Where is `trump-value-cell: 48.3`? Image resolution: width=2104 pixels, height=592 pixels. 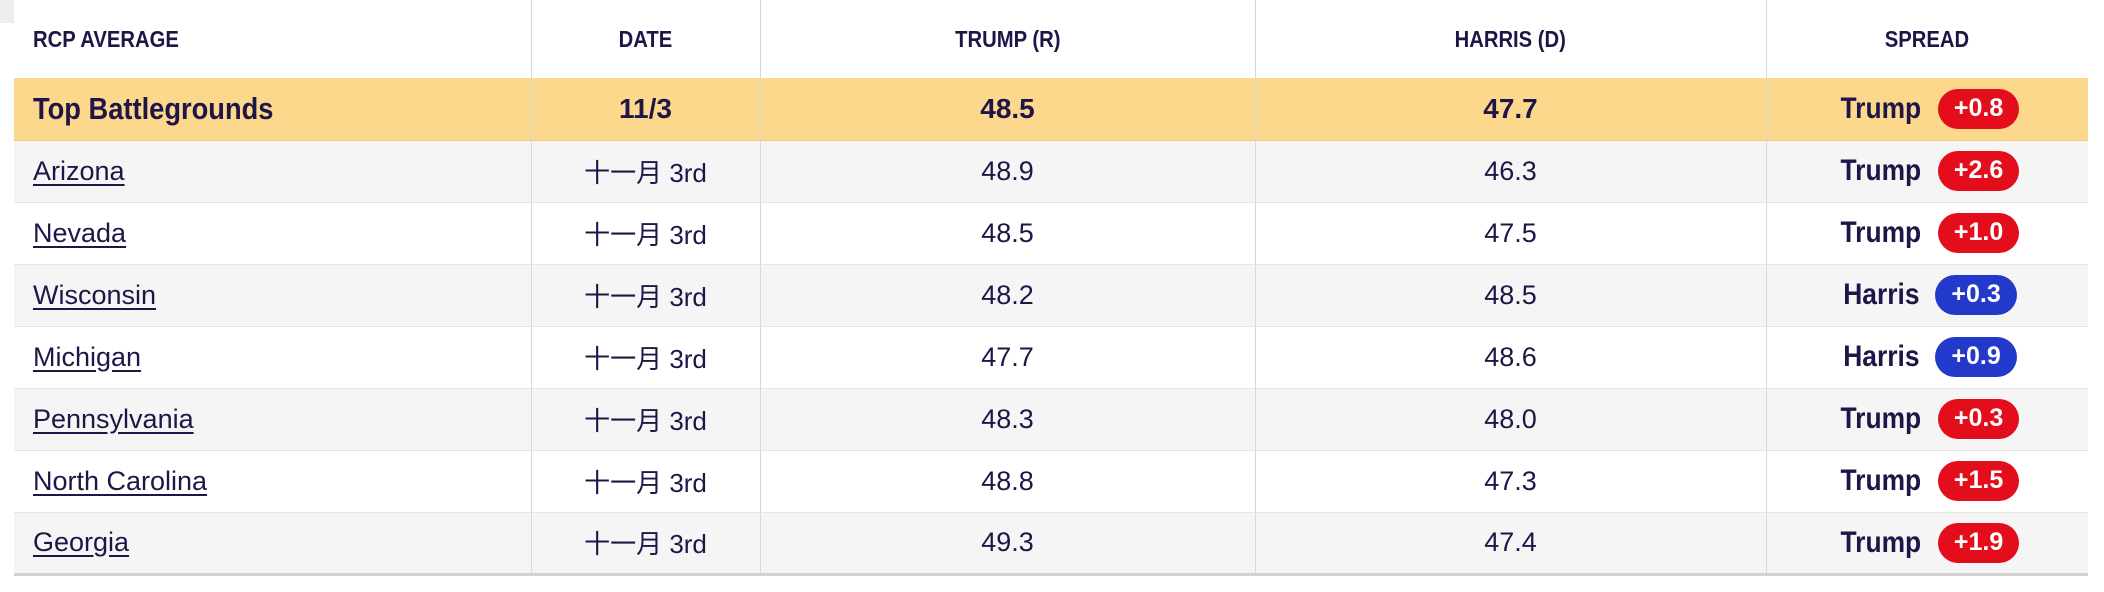
trump-value-cell: 48.3 is located at coordinates (1007, 419).